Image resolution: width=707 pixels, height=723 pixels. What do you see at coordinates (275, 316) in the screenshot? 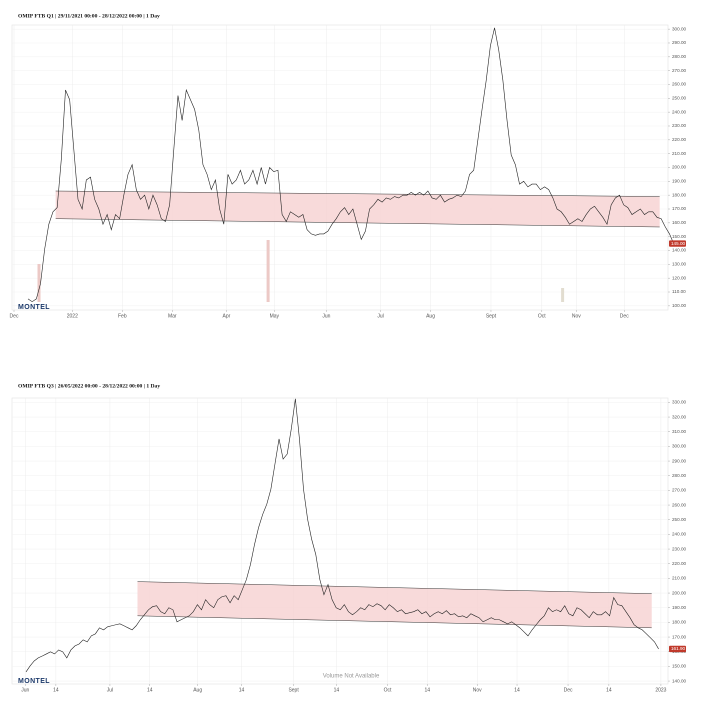
I see `x-tick-label: May` at bounding box center [275, 316].